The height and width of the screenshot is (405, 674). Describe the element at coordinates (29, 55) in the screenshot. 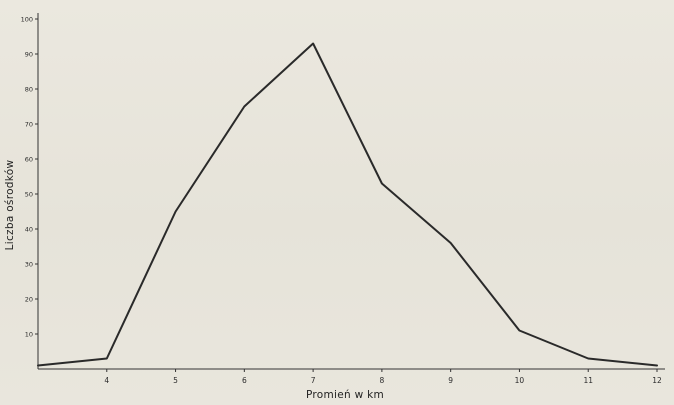

I see `y-tick-label: 90` at that location.